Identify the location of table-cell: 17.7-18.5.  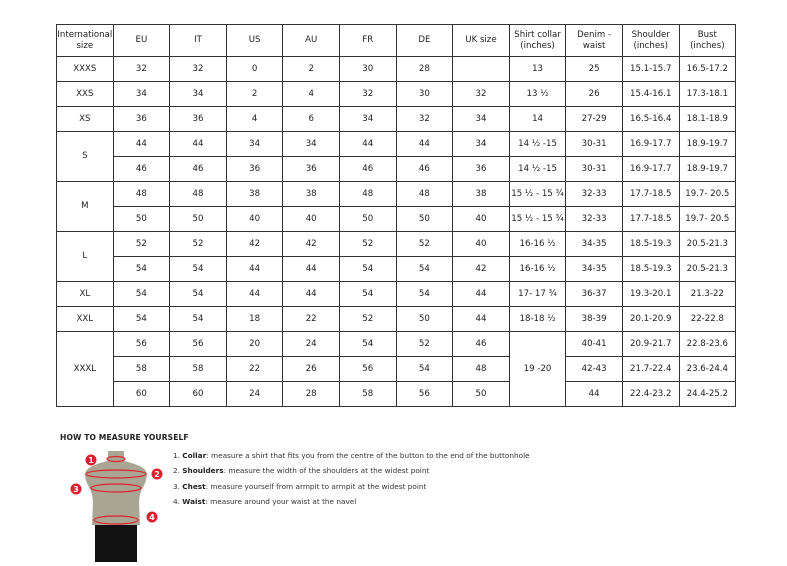
(650, 194).